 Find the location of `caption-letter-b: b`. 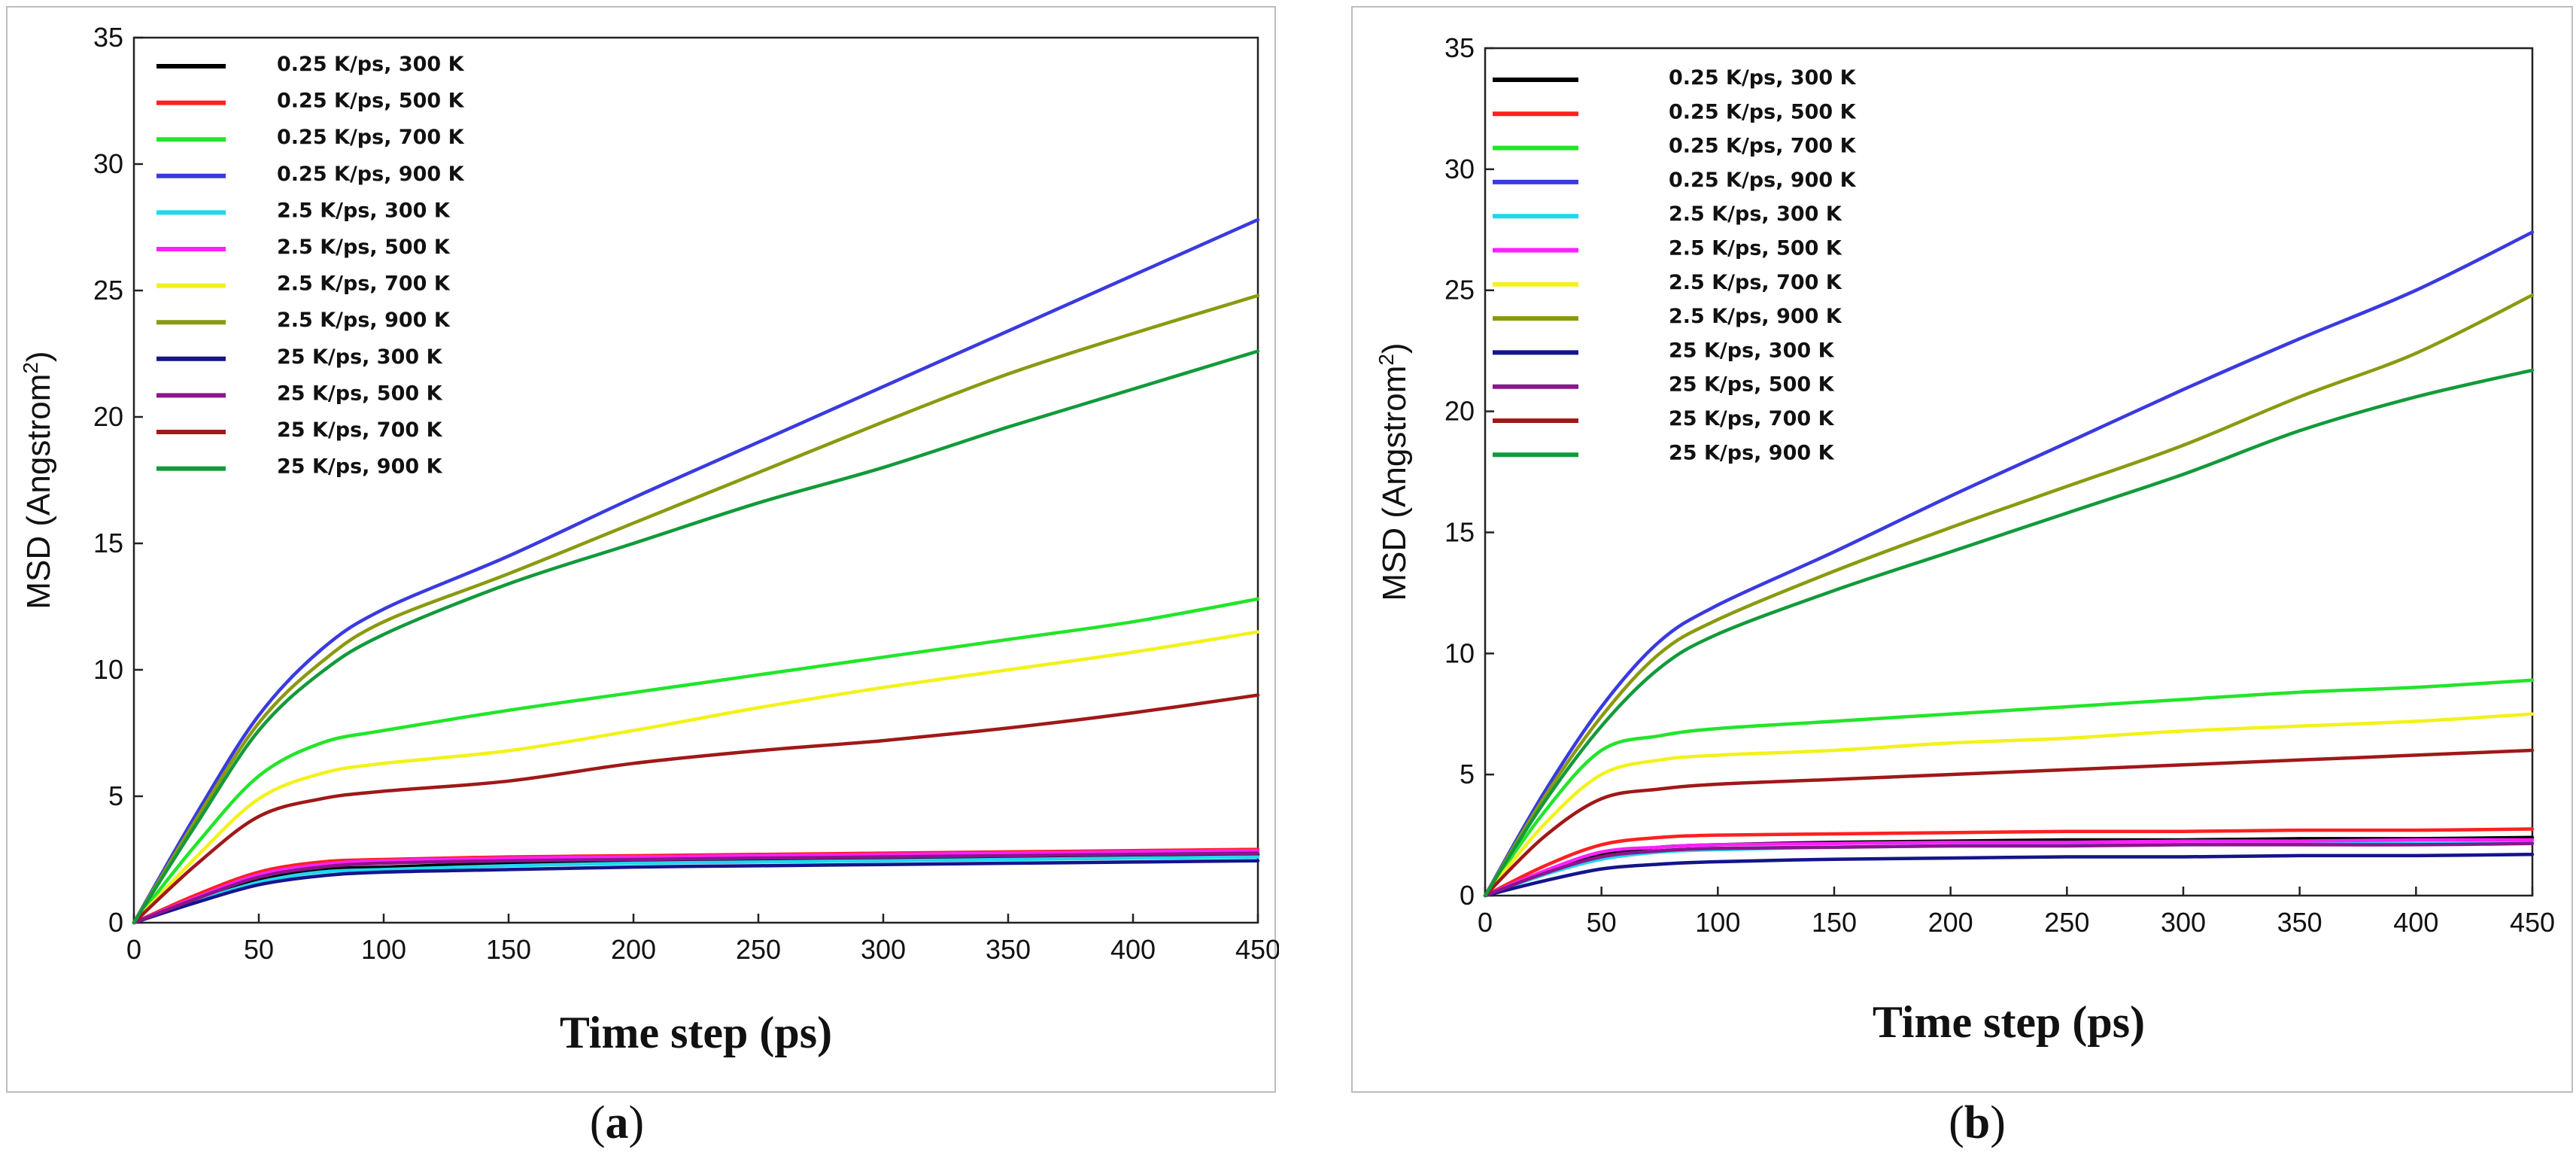

caption-letter-b: b is located at coordinates (1978, 1122).